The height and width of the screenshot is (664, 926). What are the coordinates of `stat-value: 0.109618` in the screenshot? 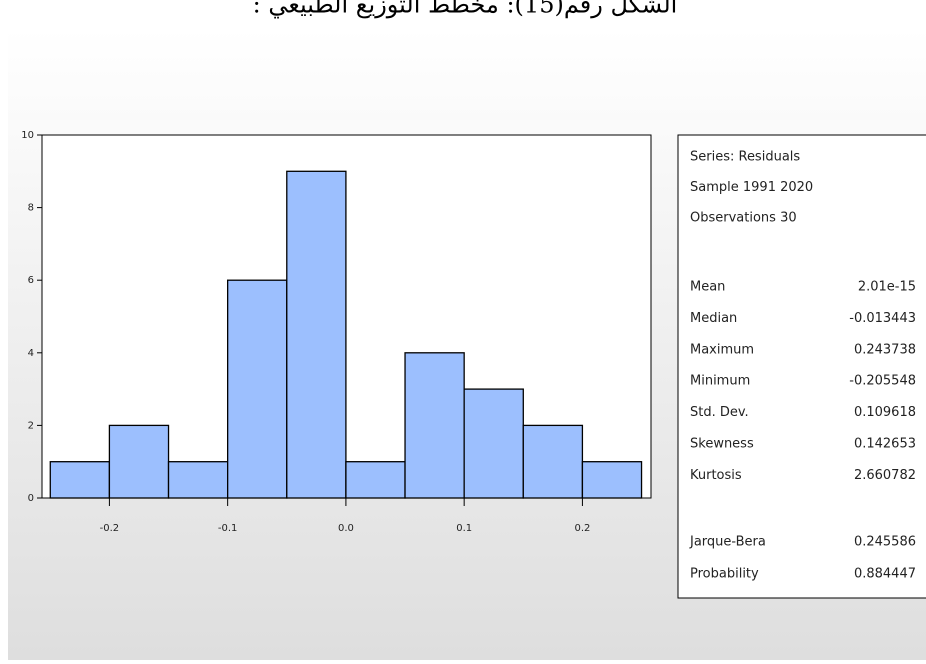 It's located at (885, 412).